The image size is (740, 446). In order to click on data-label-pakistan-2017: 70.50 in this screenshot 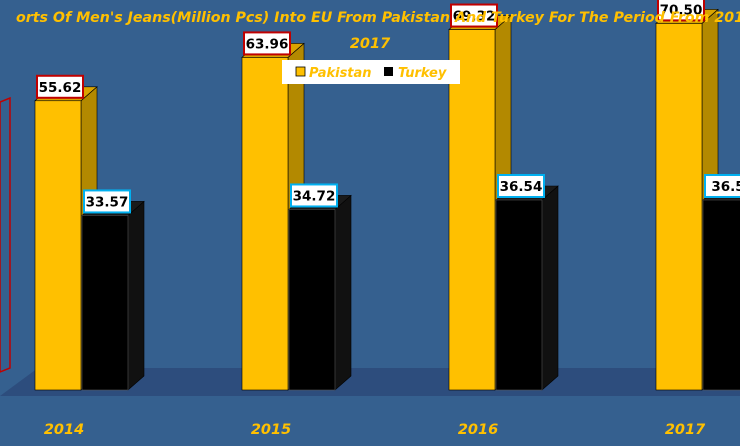, I will do `click(681, 11)`.